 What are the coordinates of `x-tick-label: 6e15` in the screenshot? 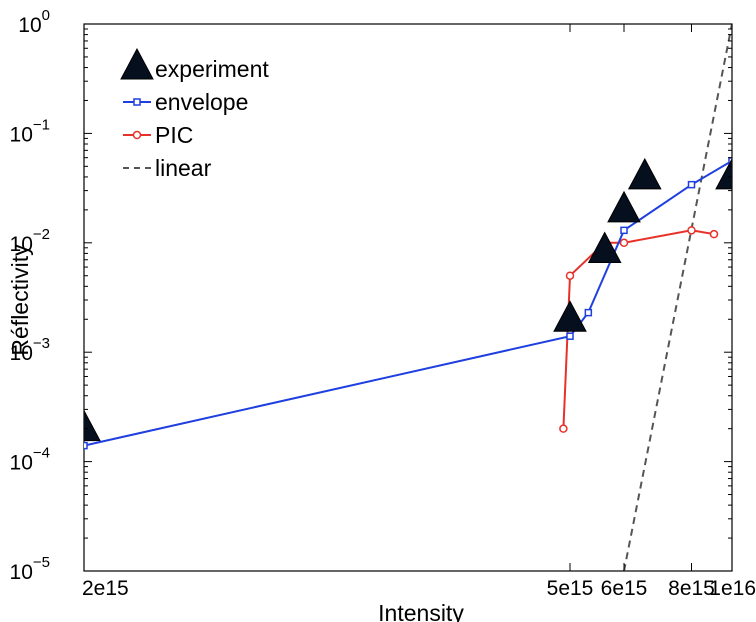 It's located at (624, 588).